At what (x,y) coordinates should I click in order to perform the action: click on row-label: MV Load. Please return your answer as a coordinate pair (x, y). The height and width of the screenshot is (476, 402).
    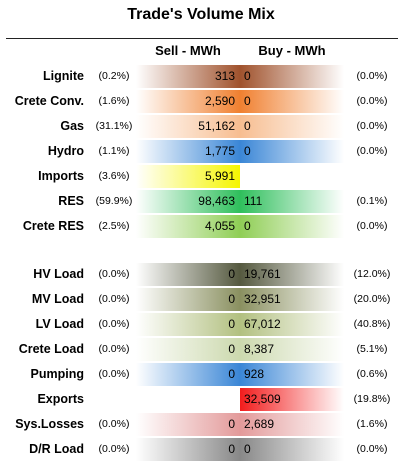
    Looking at the image, I should click on (57, 299).